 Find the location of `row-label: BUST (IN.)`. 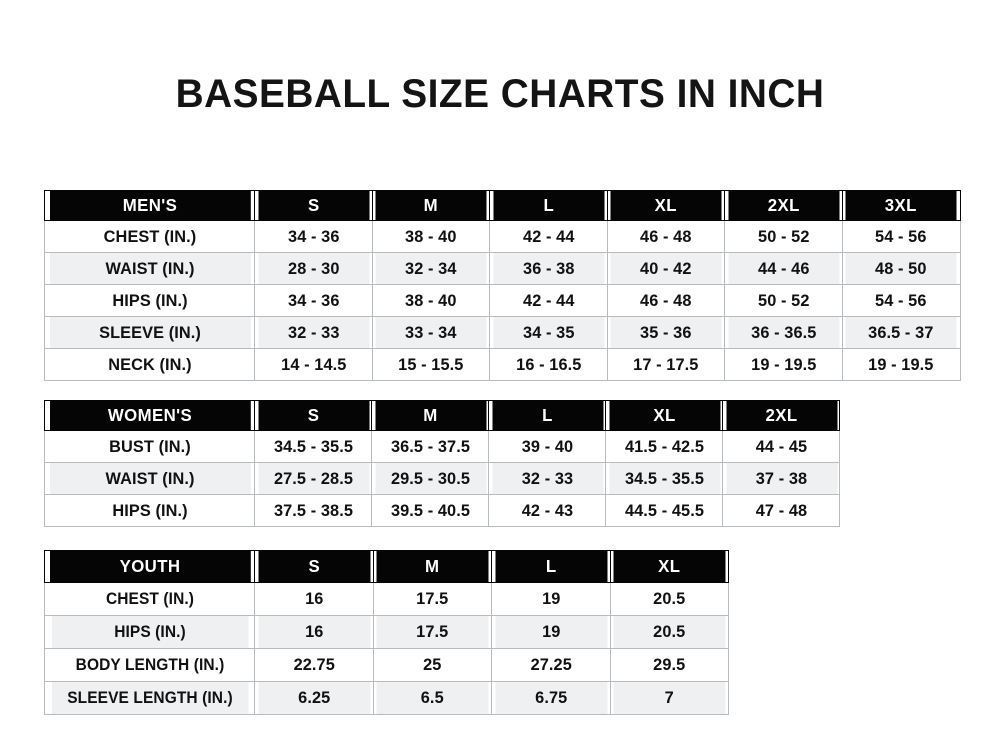

row-label: BUST (IN.) is located at coordinates (149, 446).